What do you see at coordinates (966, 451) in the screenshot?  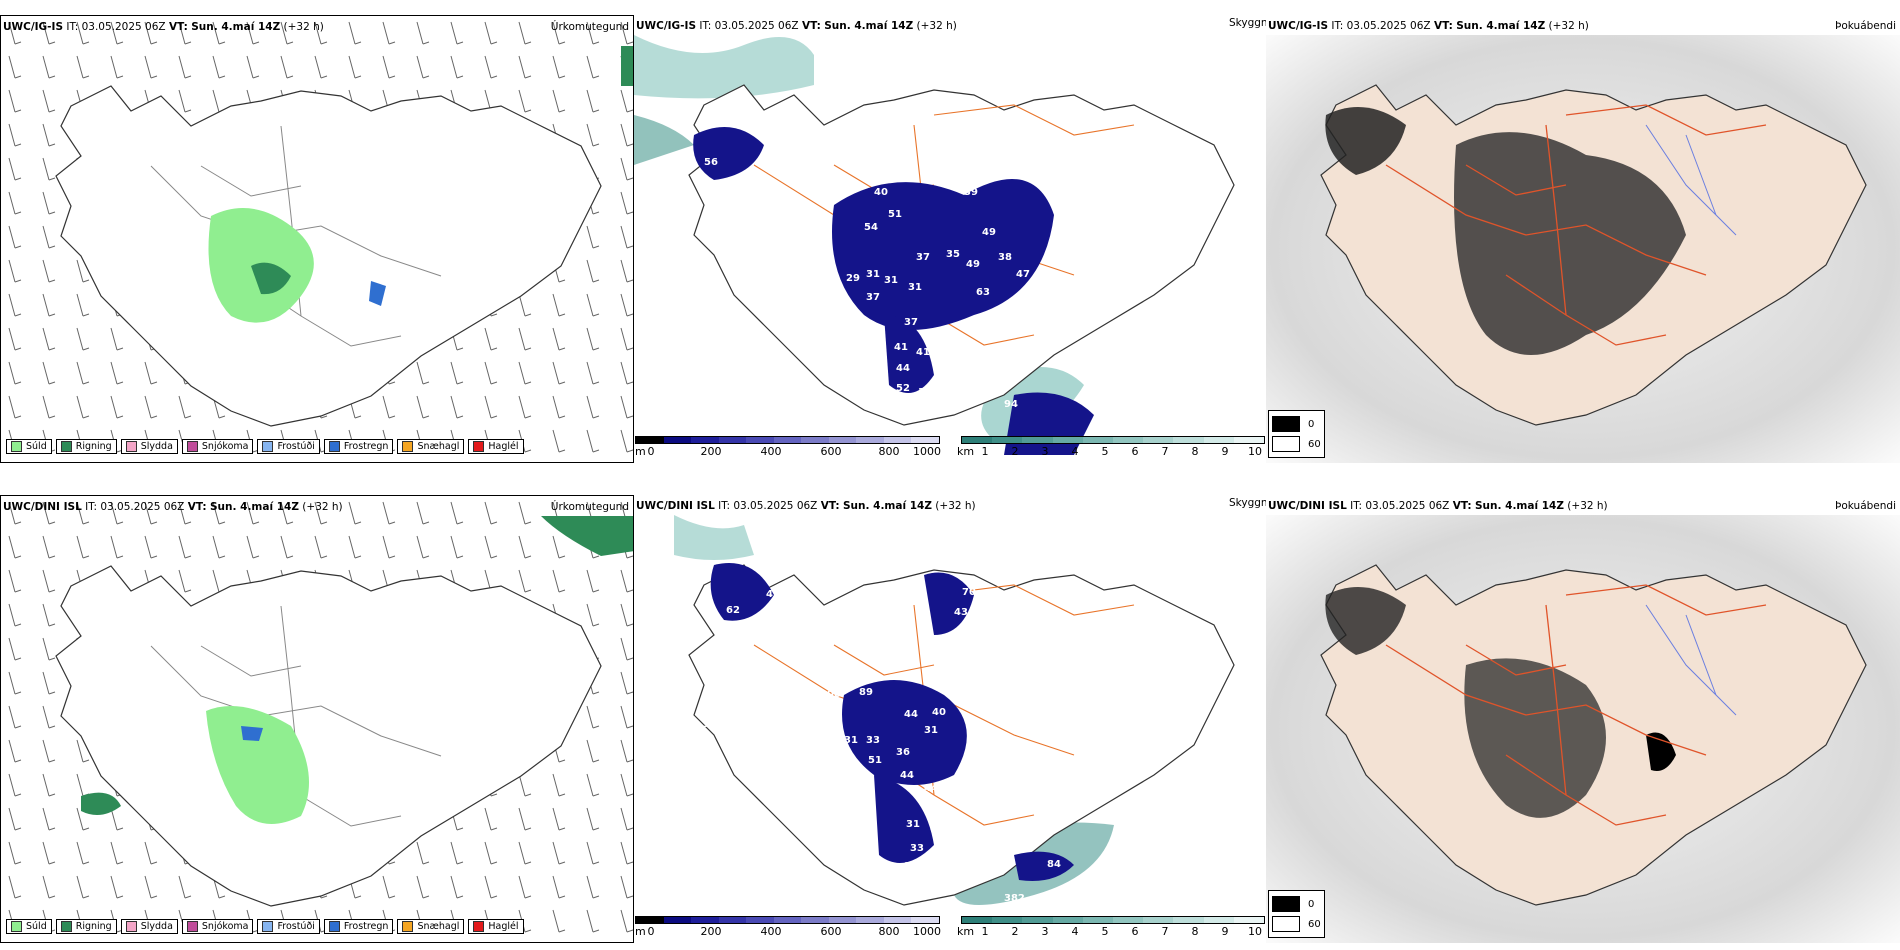 I see `visibility-unit: km` at bounding box center [966, 451].